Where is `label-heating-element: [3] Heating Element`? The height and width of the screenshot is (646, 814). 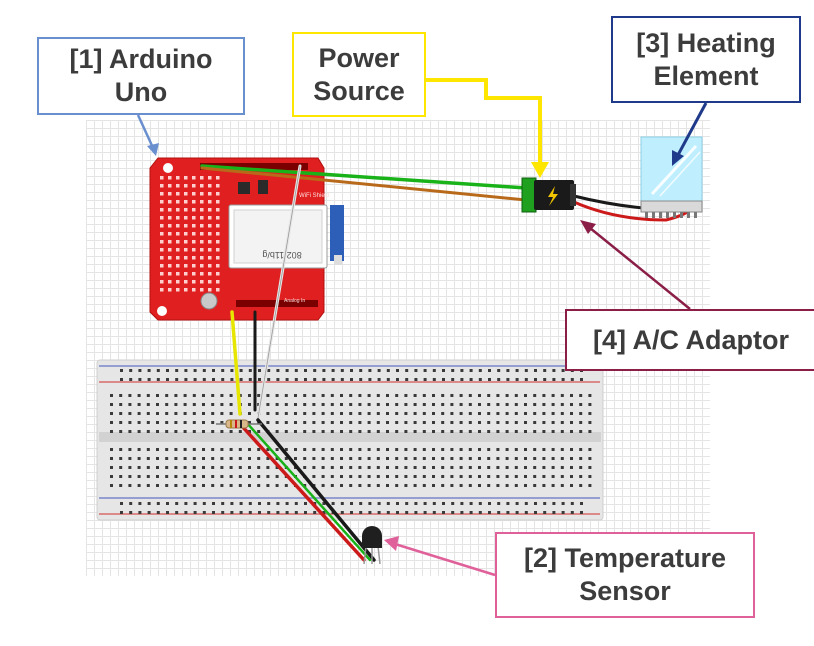
label-heating-element: [3] Heating Element is located at coordinates (706, 59).